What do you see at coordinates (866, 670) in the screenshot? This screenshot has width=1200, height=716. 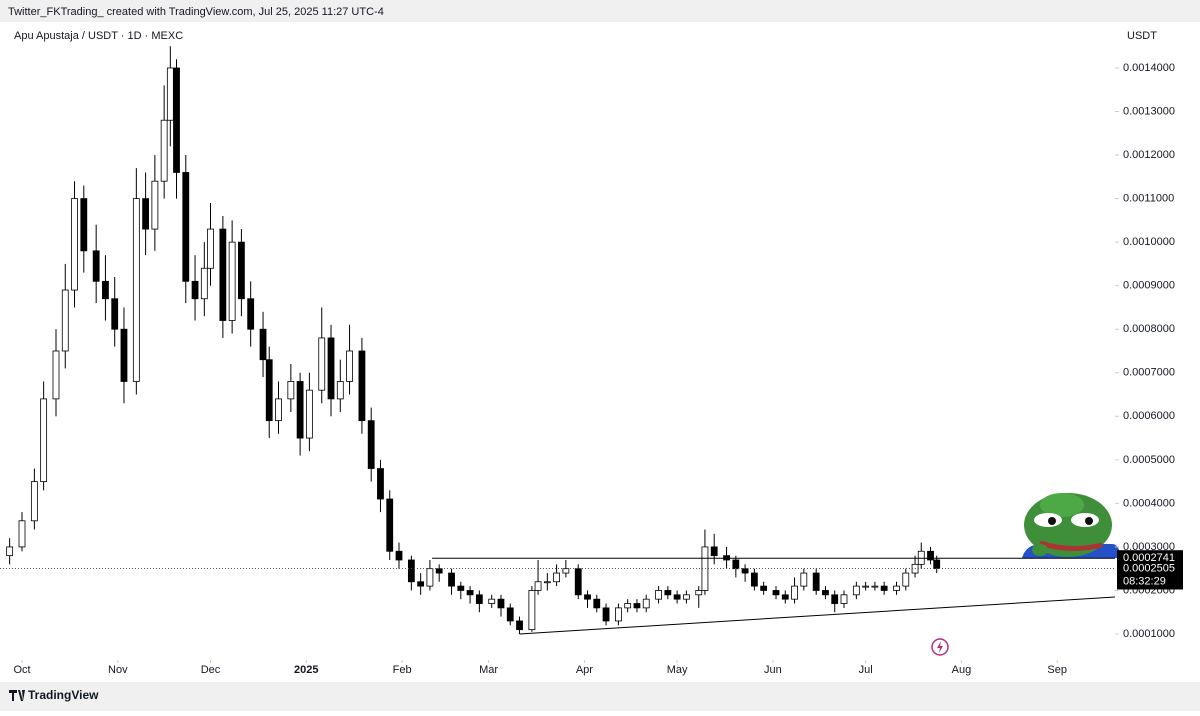 I see `x-tick-label: Jul` at bounding box center [866, 670].